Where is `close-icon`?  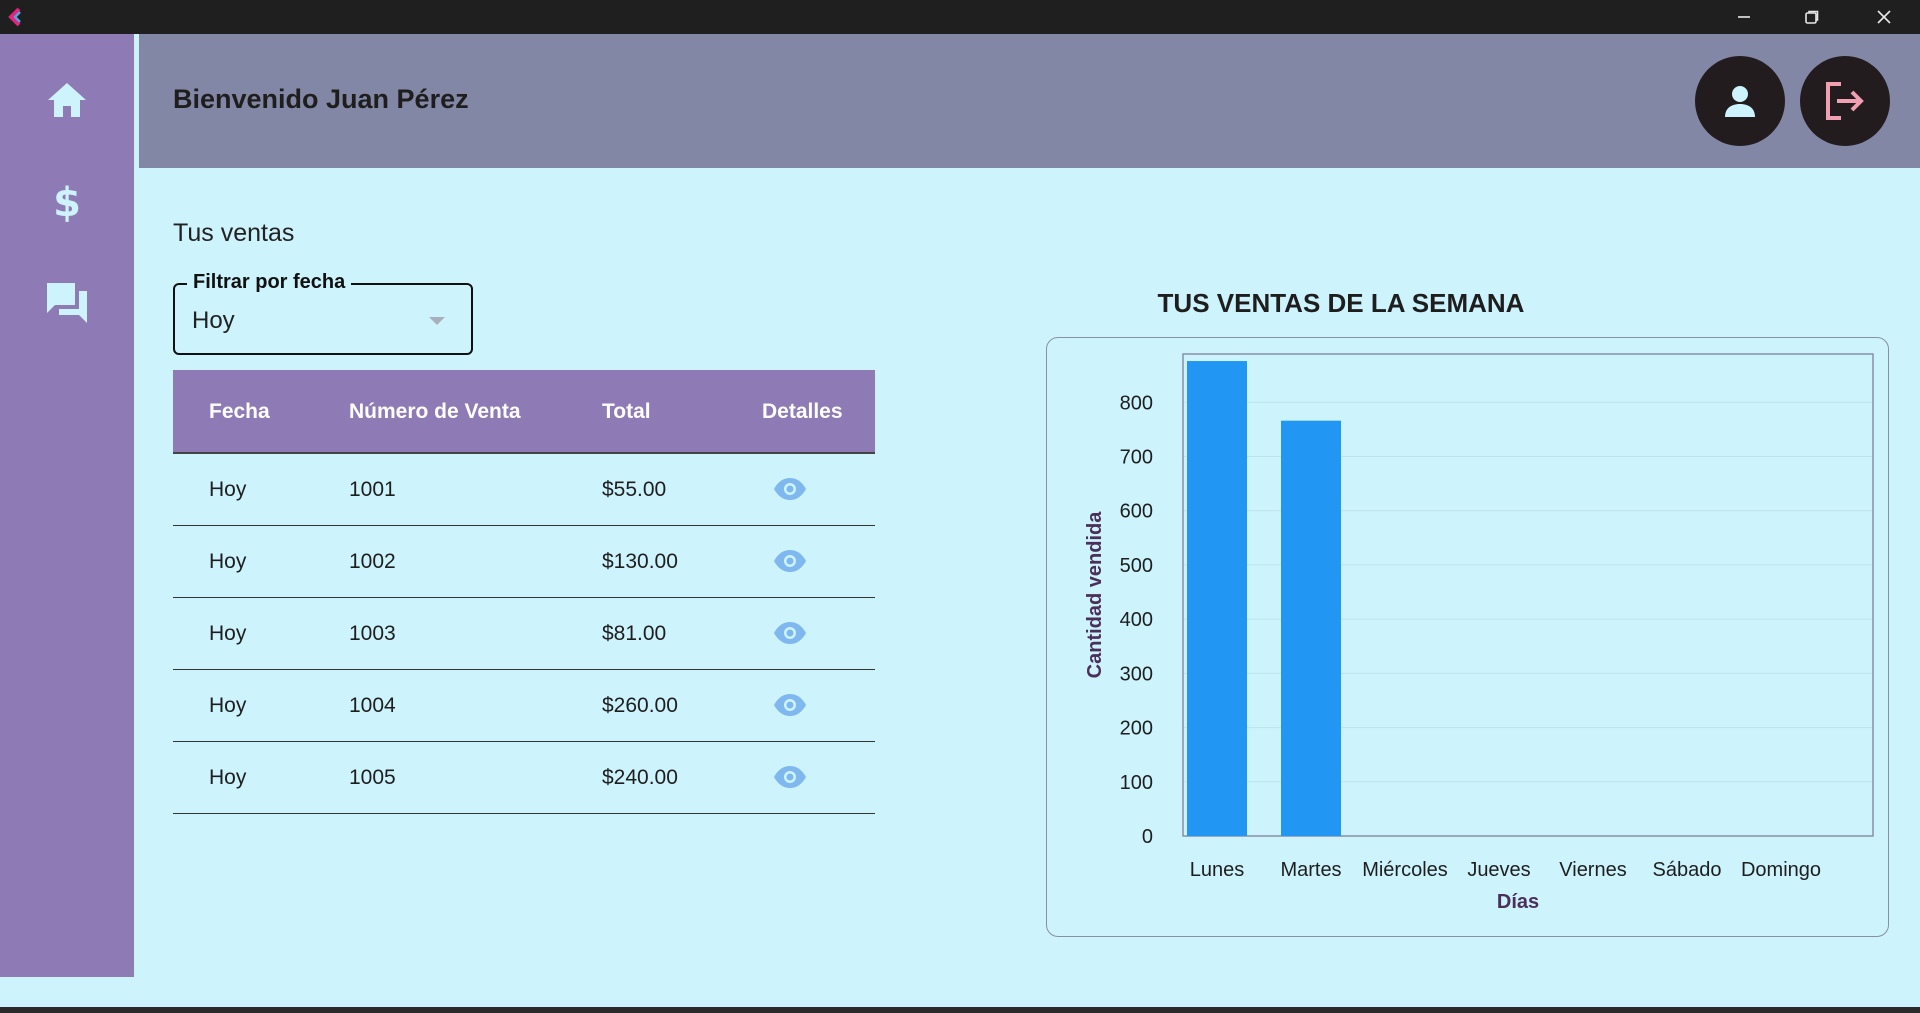 close-icon is located at coordinates (1884, 17).